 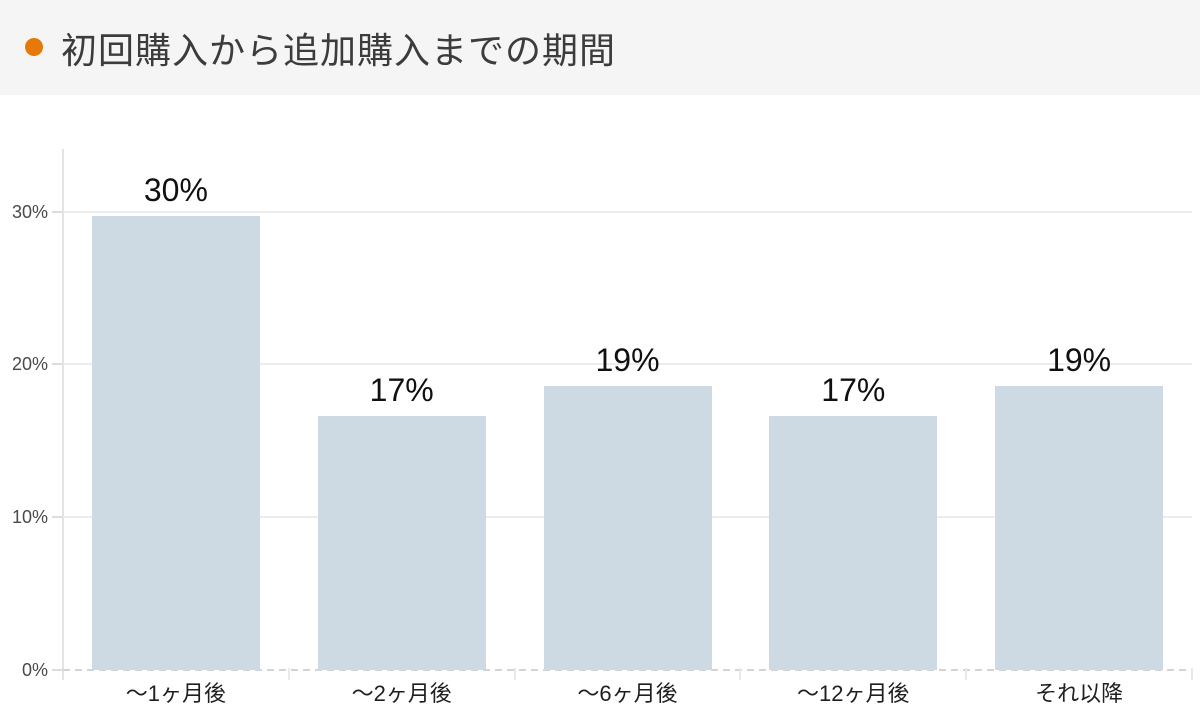 What do you see at coordinates (29, 364) in the screenshot?
I see `y-tick-label-20: 20%` at bounding box center [29, 364].